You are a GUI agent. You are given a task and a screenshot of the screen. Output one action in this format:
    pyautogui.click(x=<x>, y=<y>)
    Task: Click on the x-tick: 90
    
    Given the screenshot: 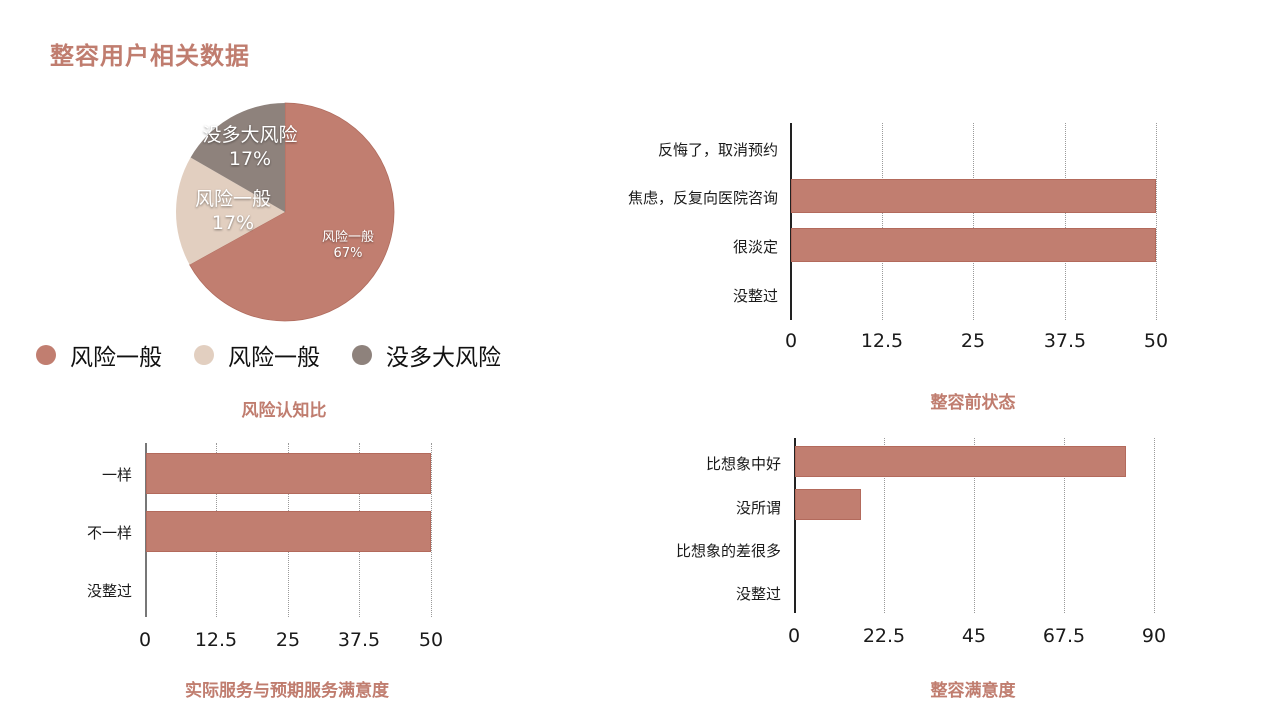 What is the action you would take?
    pyautogui.click(x=1154, y=636)
    